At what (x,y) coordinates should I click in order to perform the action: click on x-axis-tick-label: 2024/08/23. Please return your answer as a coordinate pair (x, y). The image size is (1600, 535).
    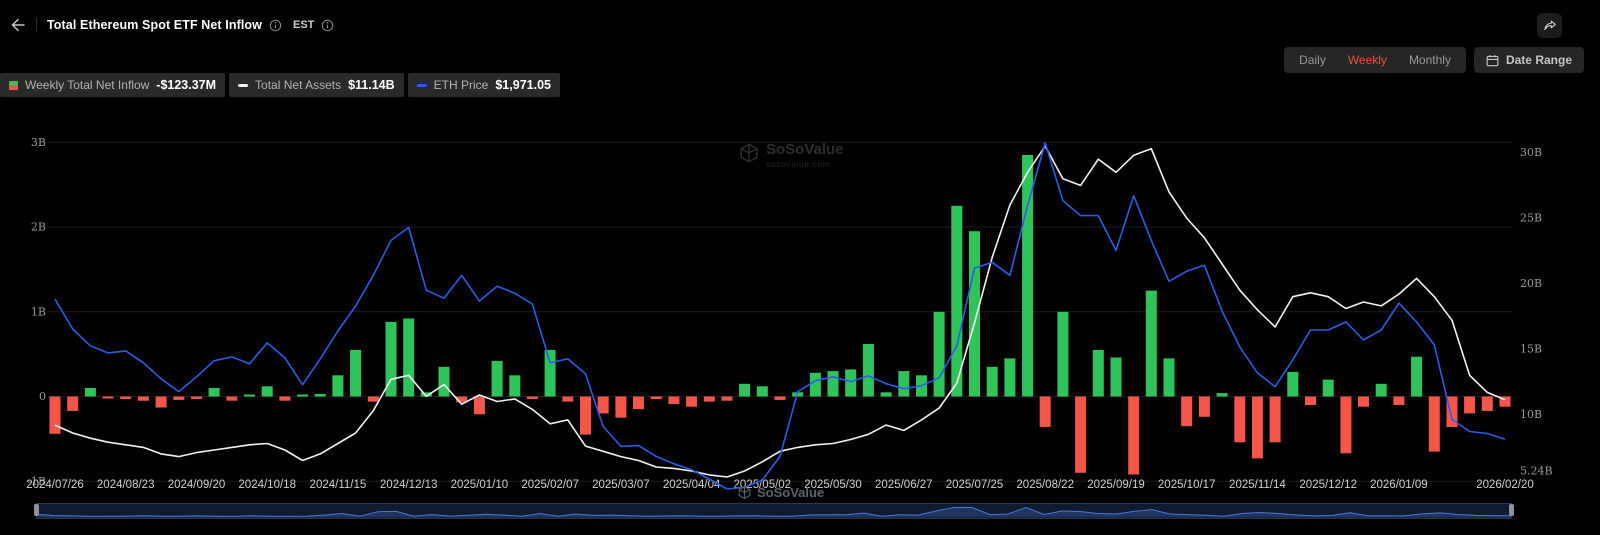
    Looking at the image, I should click on (126, 485).